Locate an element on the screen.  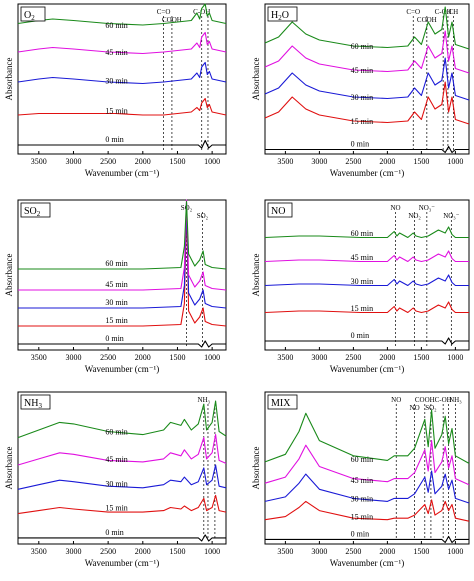
peak-marker-label: COOH is located at coordinates (427, 20).